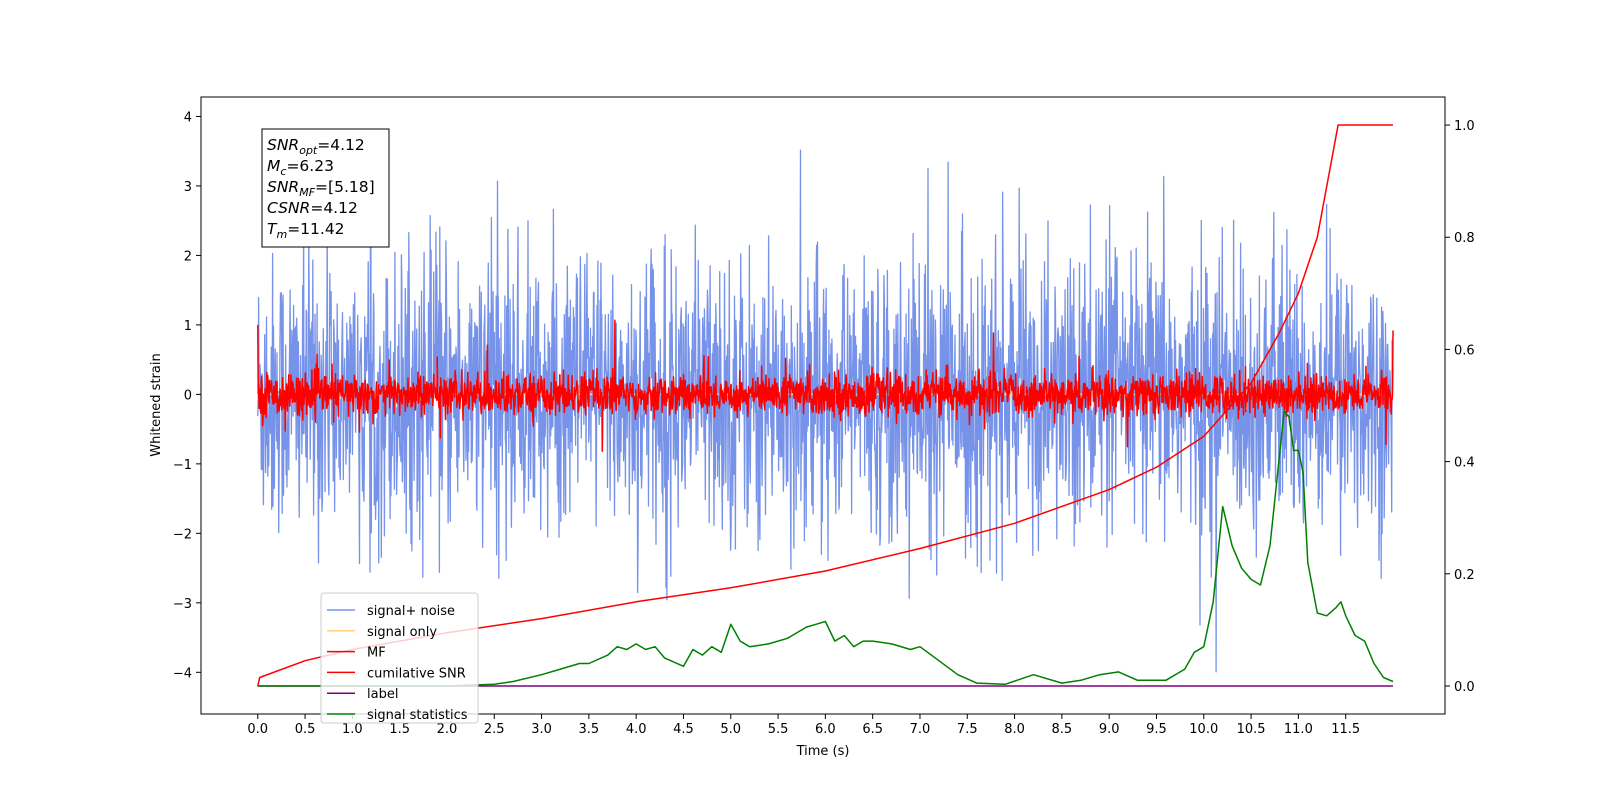  I want to click on y2-axis: 1.0 0.8 0.6 0.4 0.2 0.0, so click(1460, 407).